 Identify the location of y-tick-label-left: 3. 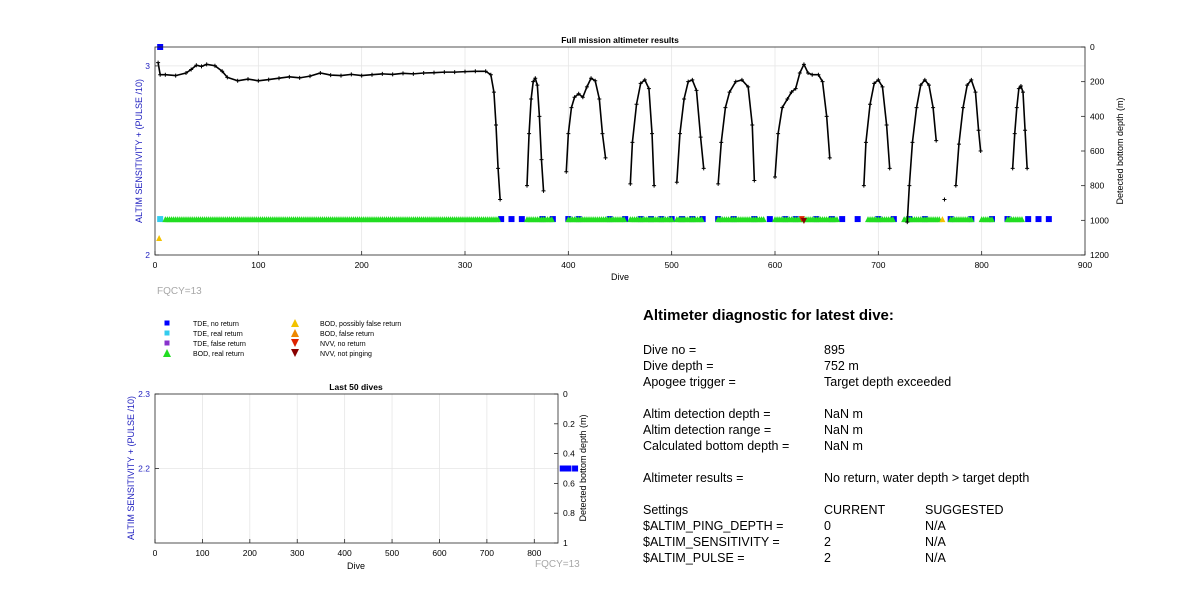
(147, 66).